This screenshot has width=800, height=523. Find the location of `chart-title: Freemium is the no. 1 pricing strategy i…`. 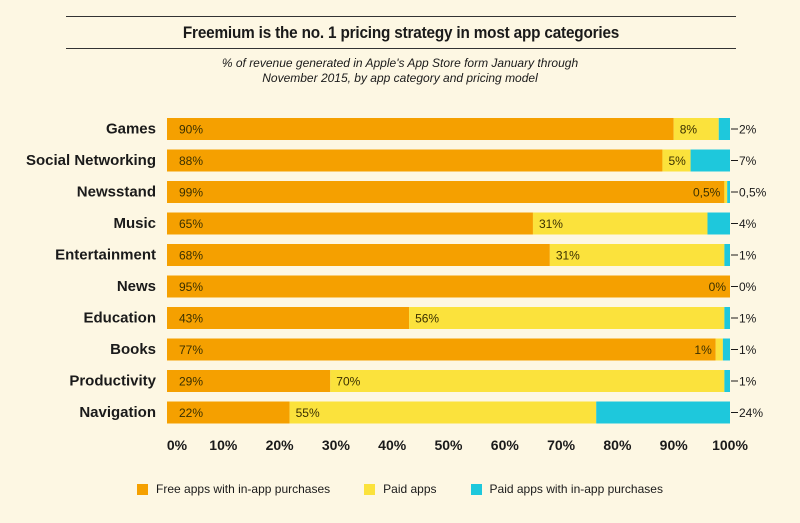

chart-title: Freemium is the no. 1 pricing strategy i… is located at coordinates (401, 32).